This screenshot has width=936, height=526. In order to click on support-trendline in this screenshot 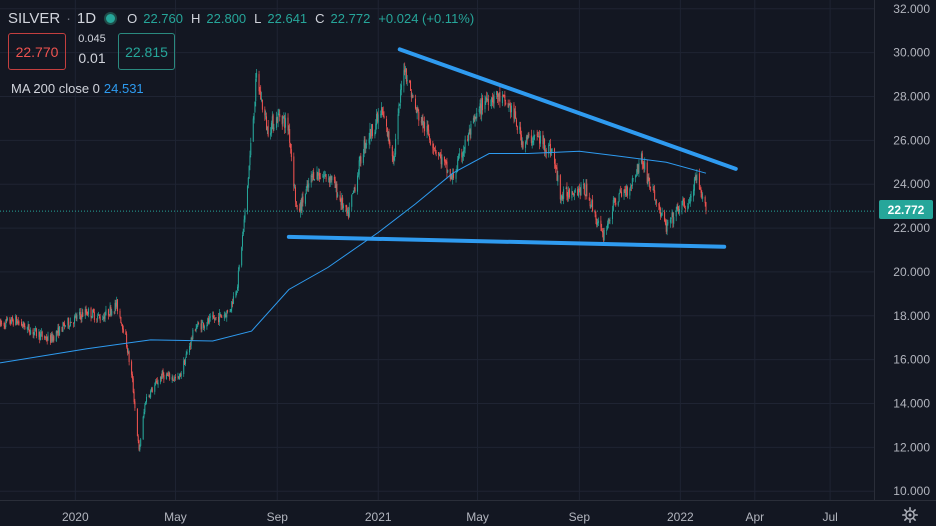, I will do `click(506, 241)`.